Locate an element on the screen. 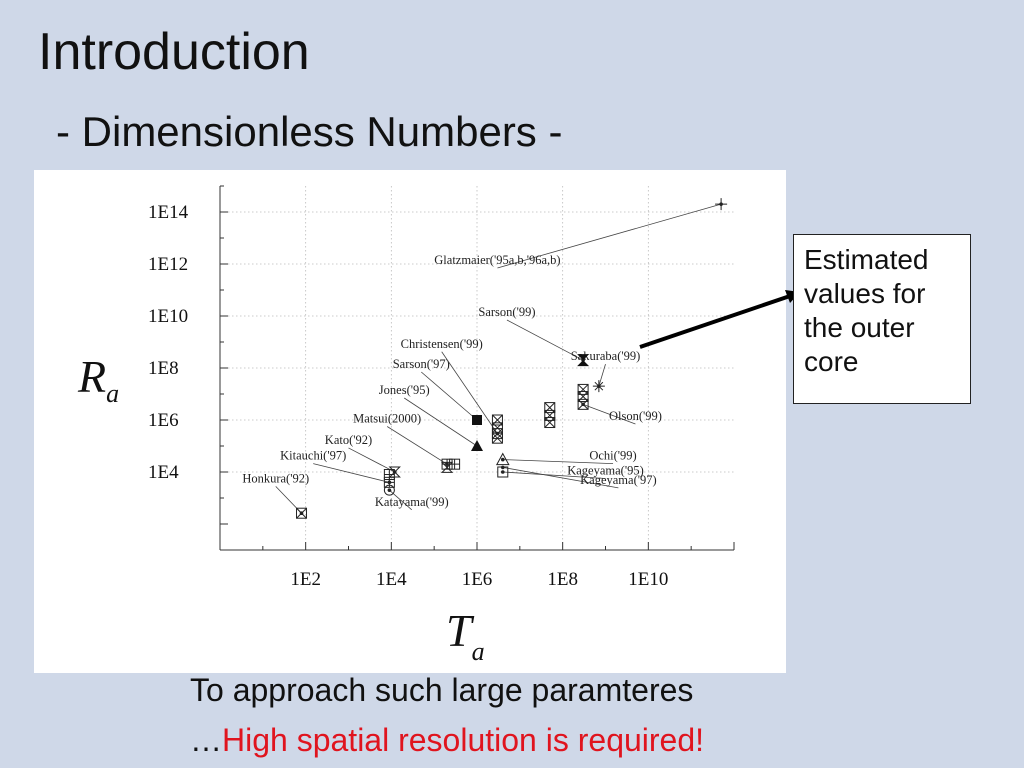  y-axis-label-sub: a is located at coordinates (112, 393).